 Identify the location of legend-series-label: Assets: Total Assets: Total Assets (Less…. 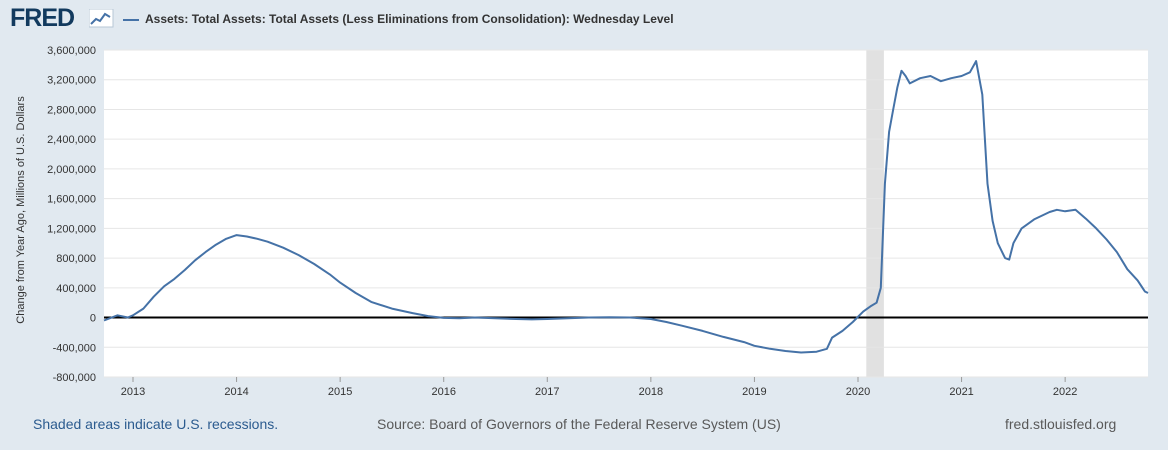
(409, 19).